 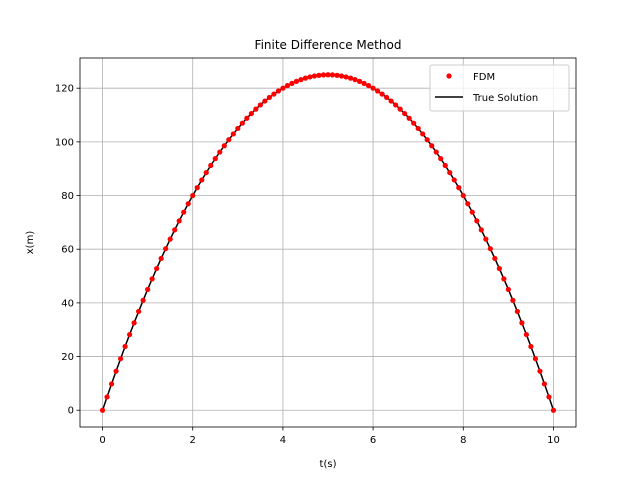 I want to click on x-tick-label: 4, so click(x=283, y=440).